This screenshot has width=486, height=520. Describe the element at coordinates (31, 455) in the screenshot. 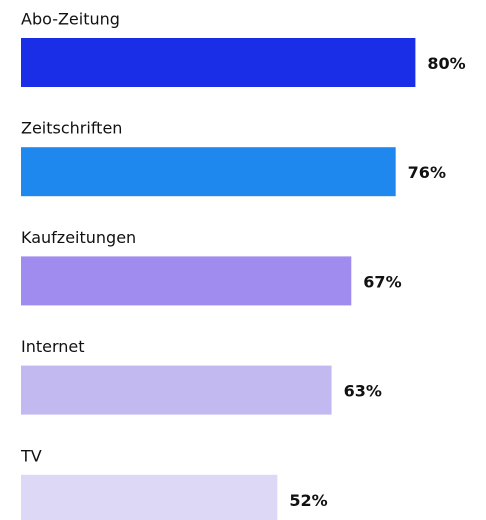

I see `category-label: TV` at that location.